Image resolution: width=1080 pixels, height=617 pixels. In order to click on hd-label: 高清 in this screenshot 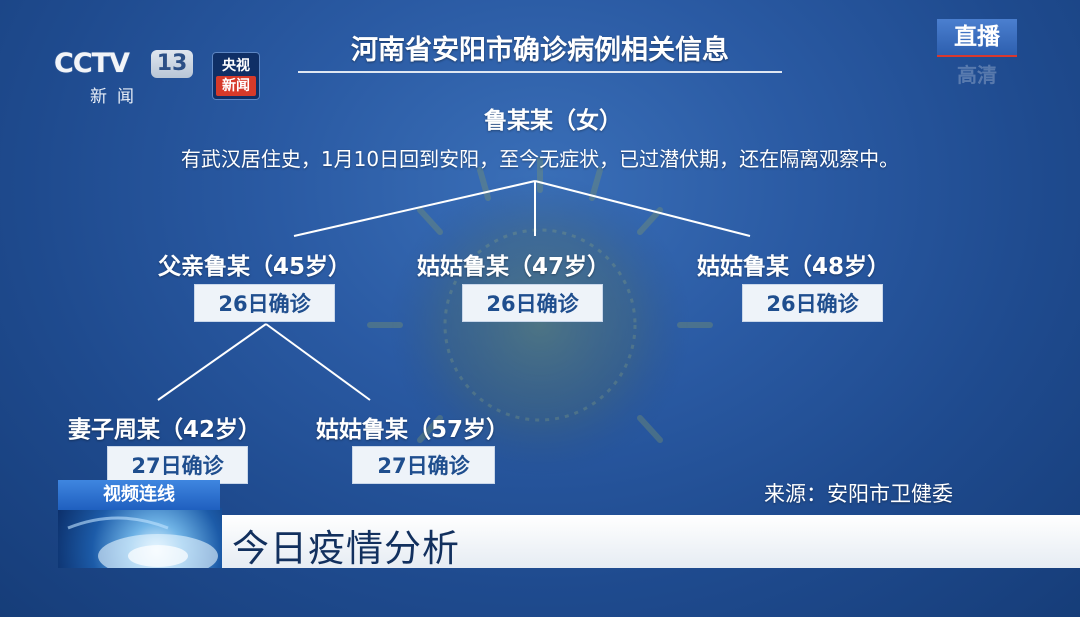, I will do `click(977, 75)`.